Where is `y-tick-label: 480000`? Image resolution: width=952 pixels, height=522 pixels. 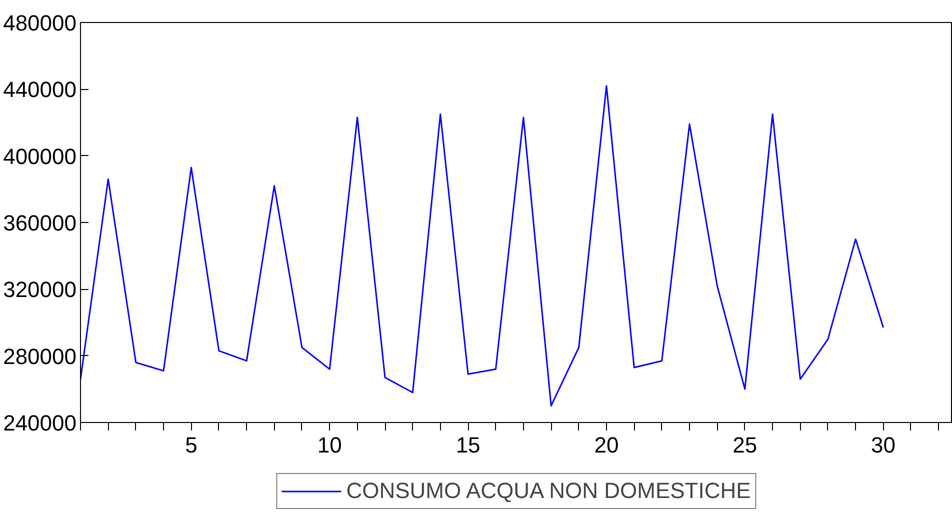 y-tick-label: 480000 is located at coordinates (40, 23).